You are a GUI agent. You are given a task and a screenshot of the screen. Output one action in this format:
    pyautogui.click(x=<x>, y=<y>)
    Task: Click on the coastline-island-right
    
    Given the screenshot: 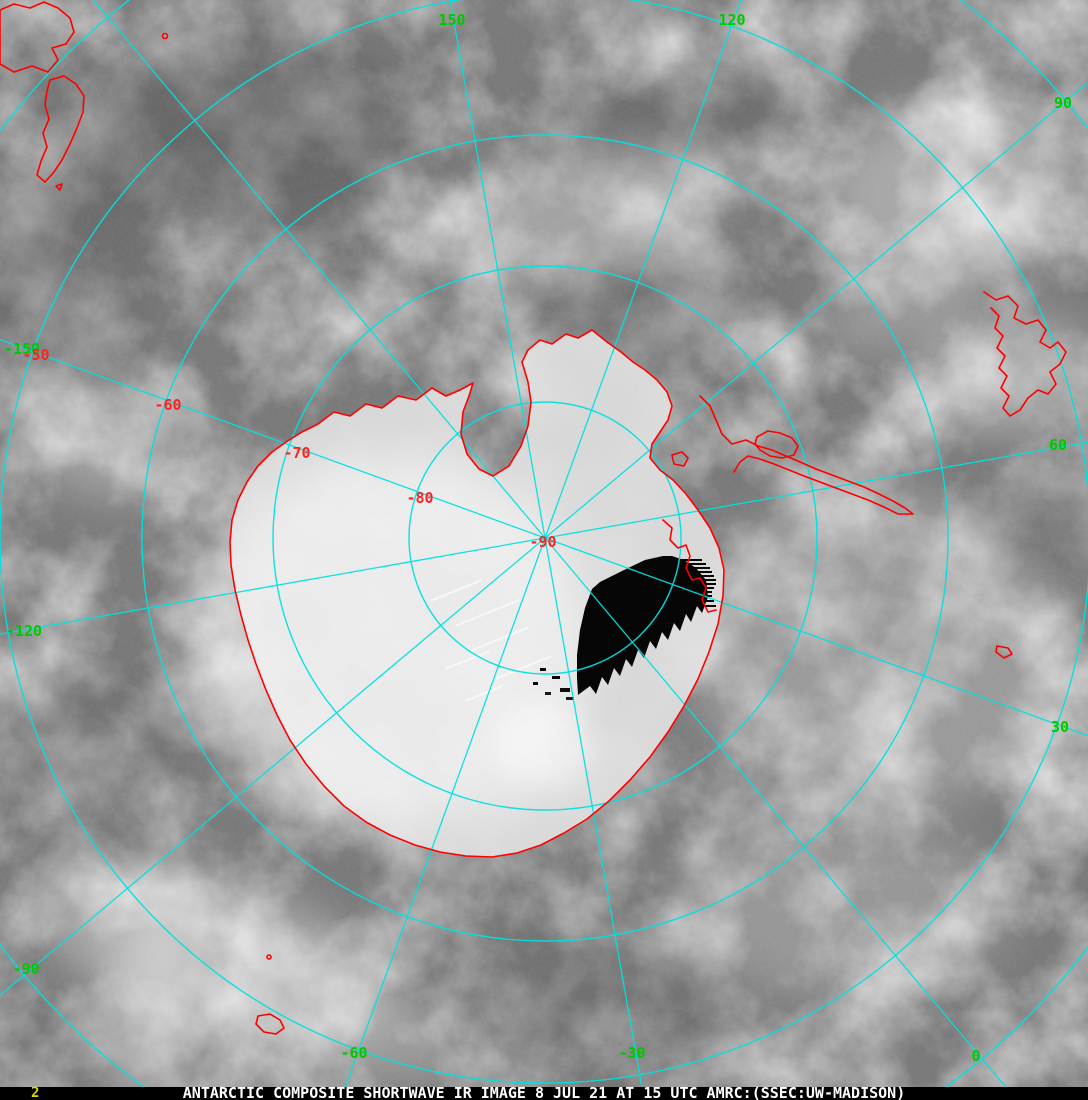 What is the action you would take?
    pyautogui.click(x=1004, y=652)
    